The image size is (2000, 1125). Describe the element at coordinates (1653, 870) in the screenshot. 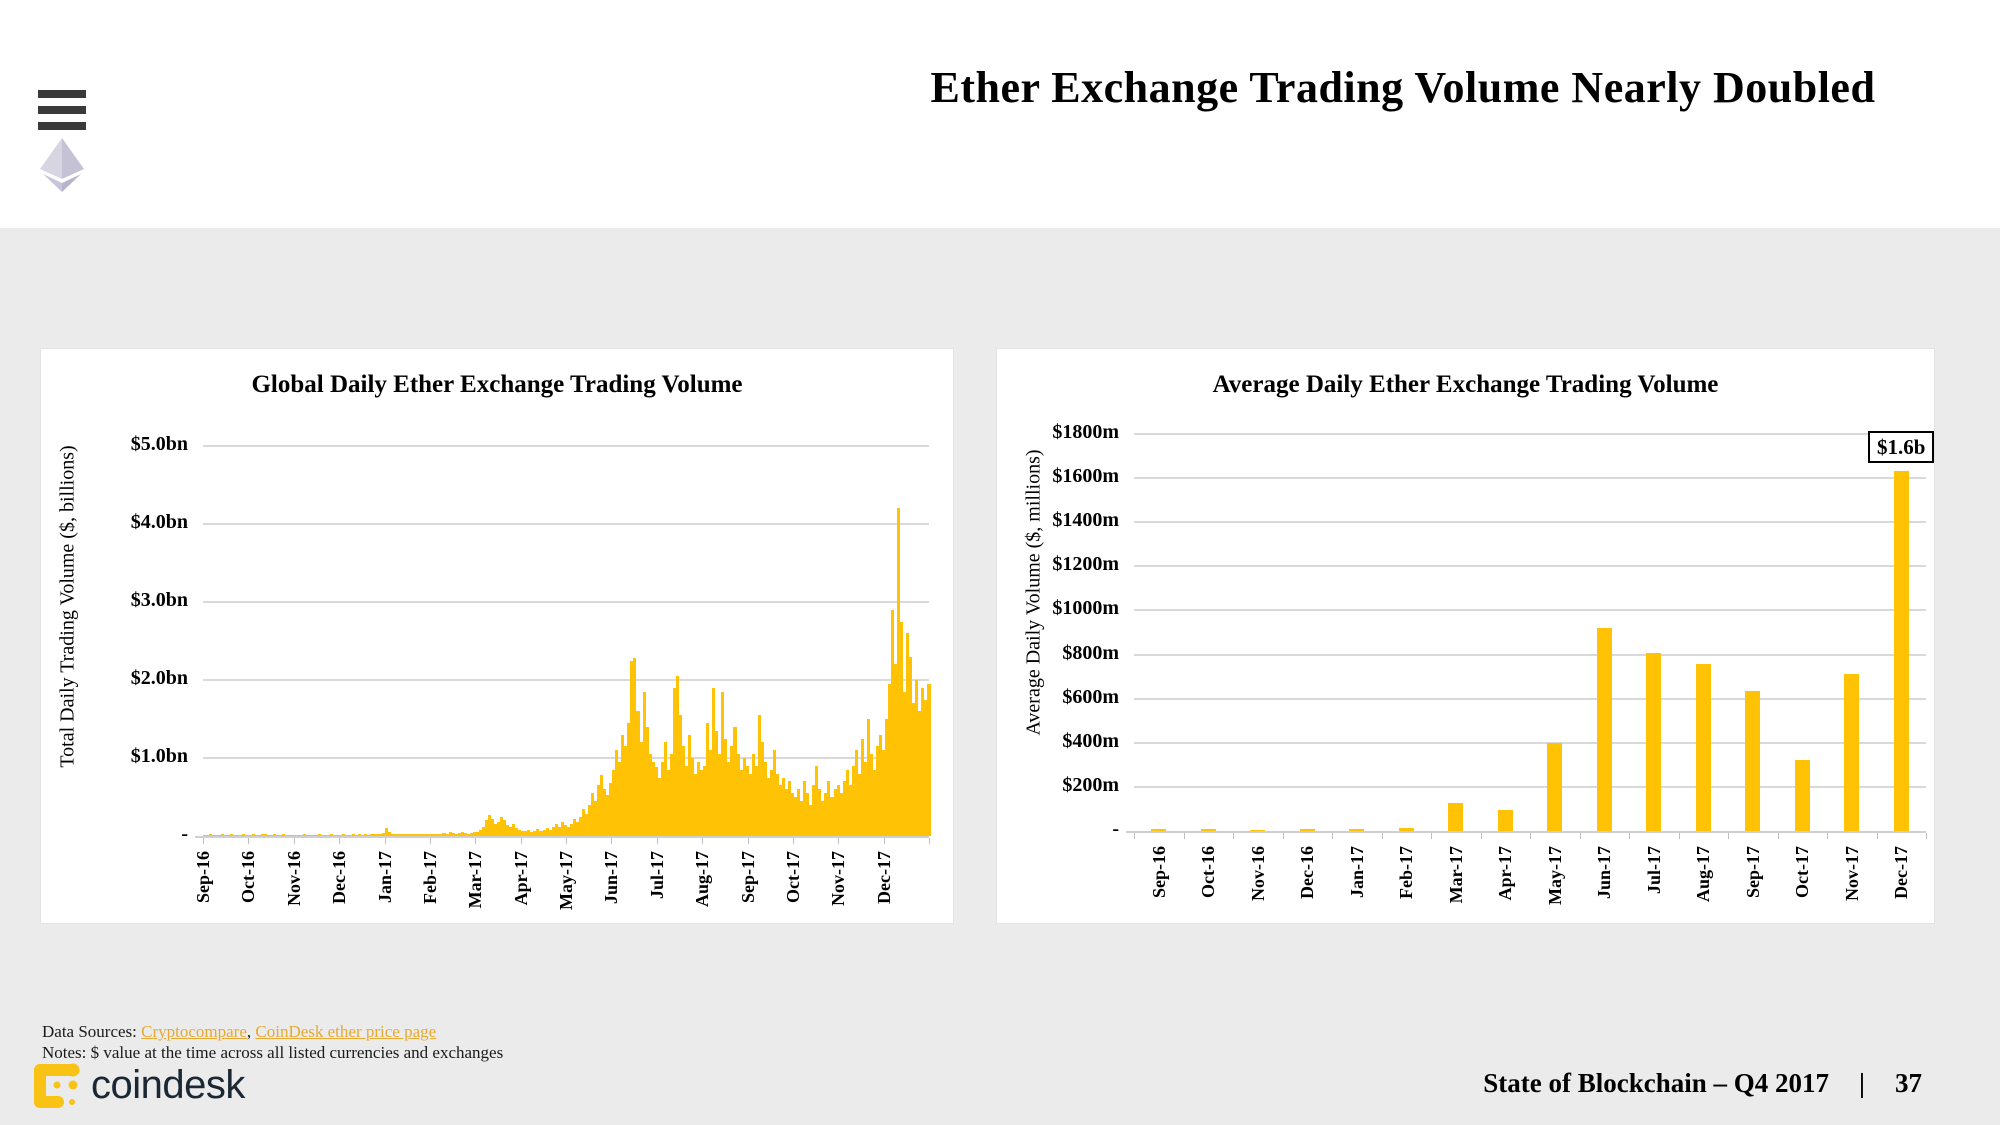

I see `x-tick-label: Jul-17` at that location.